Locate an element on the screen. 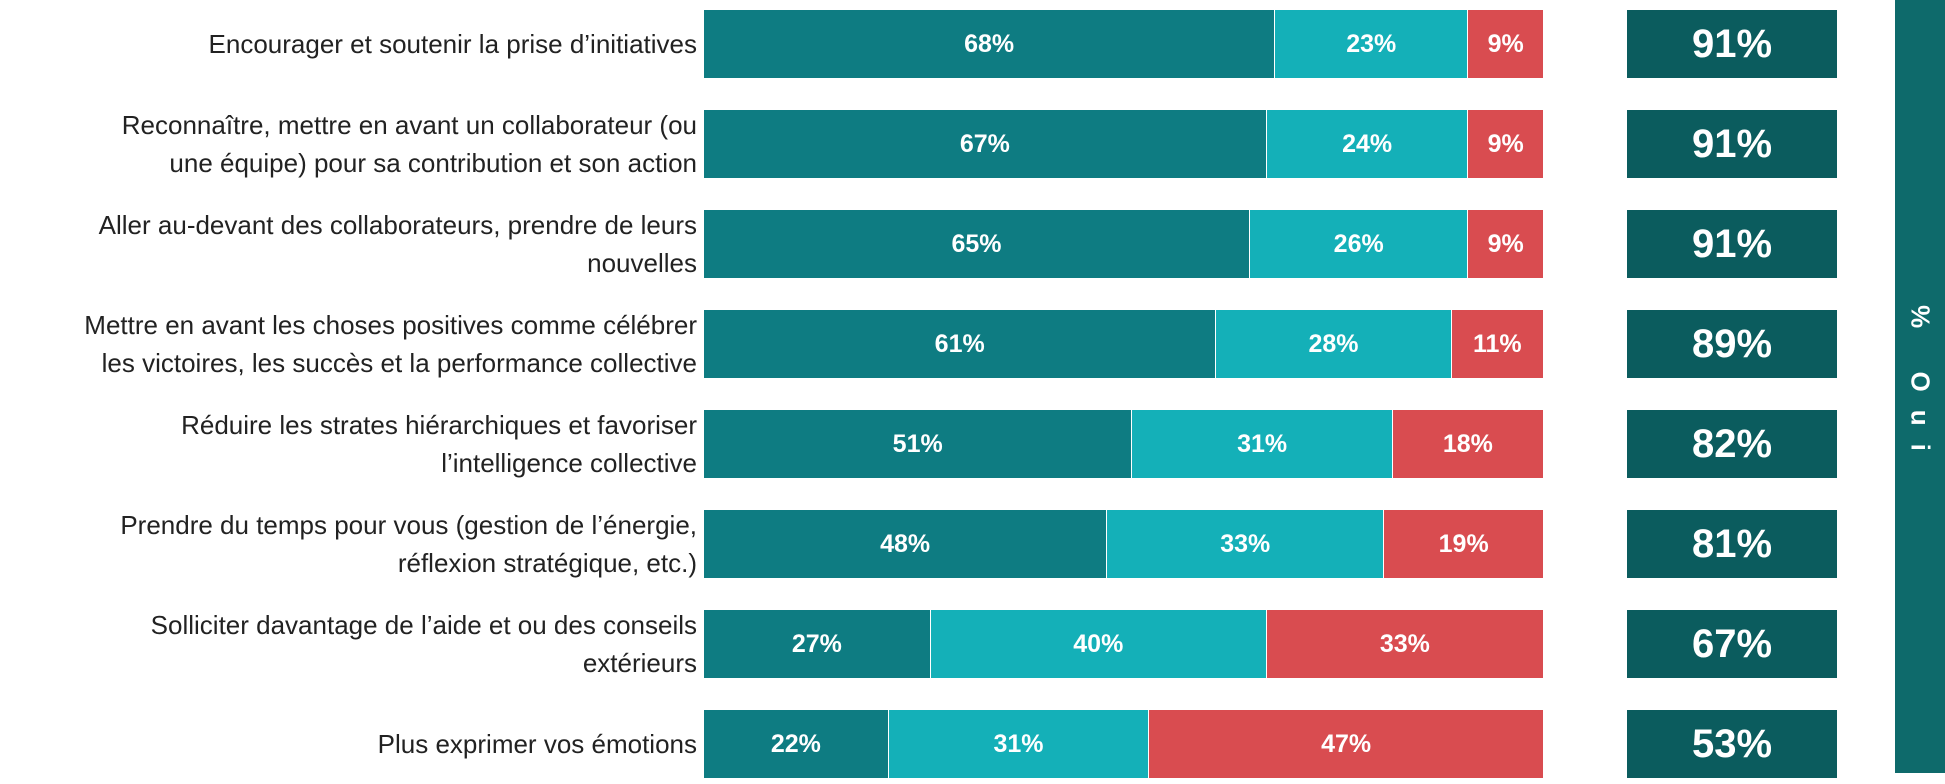 The height and width of the screenshot is (784, 1945). bar-segment: 48% is located at coordinates (906, 544).